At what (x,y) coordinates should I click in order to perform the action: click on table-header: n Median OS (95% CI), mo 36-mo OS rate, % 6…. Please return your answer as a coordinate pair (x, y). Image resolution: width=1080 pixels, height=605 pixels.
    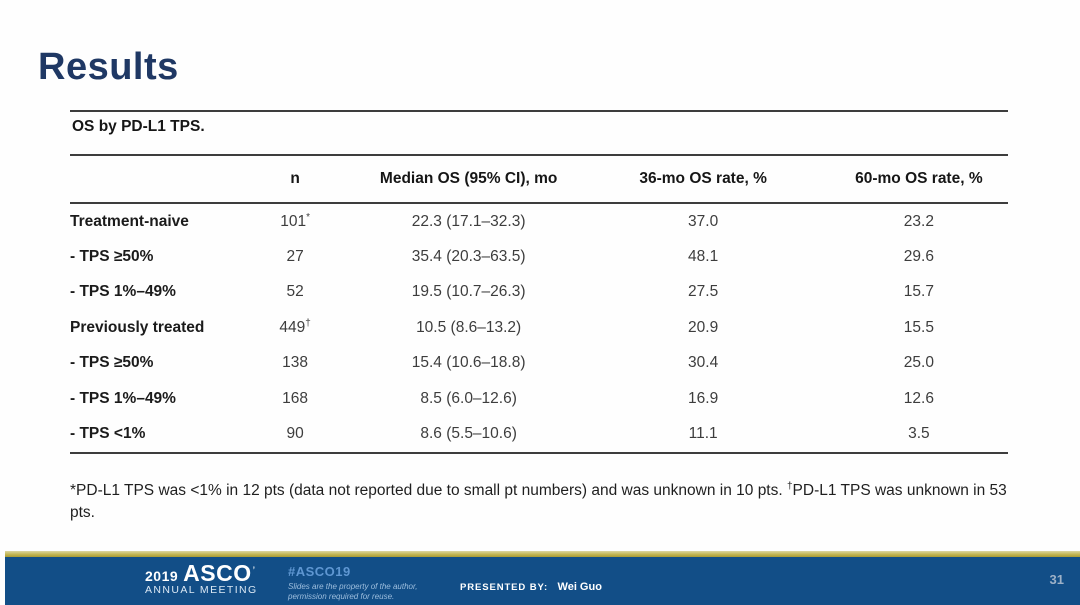
    Looking at the image, I should click on (539, 179).